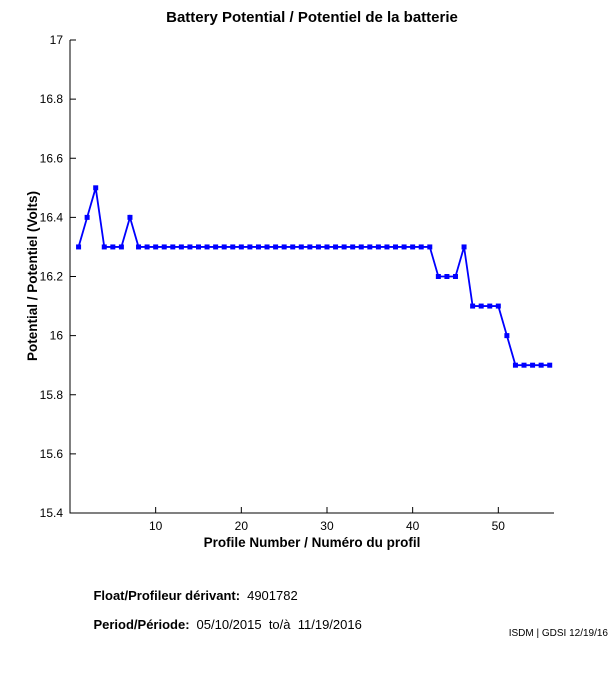  What do you see at coordinates (52, 454) in the screenshot?
I see `y-tick-label: 15.6` at bounding box center [52, 454].